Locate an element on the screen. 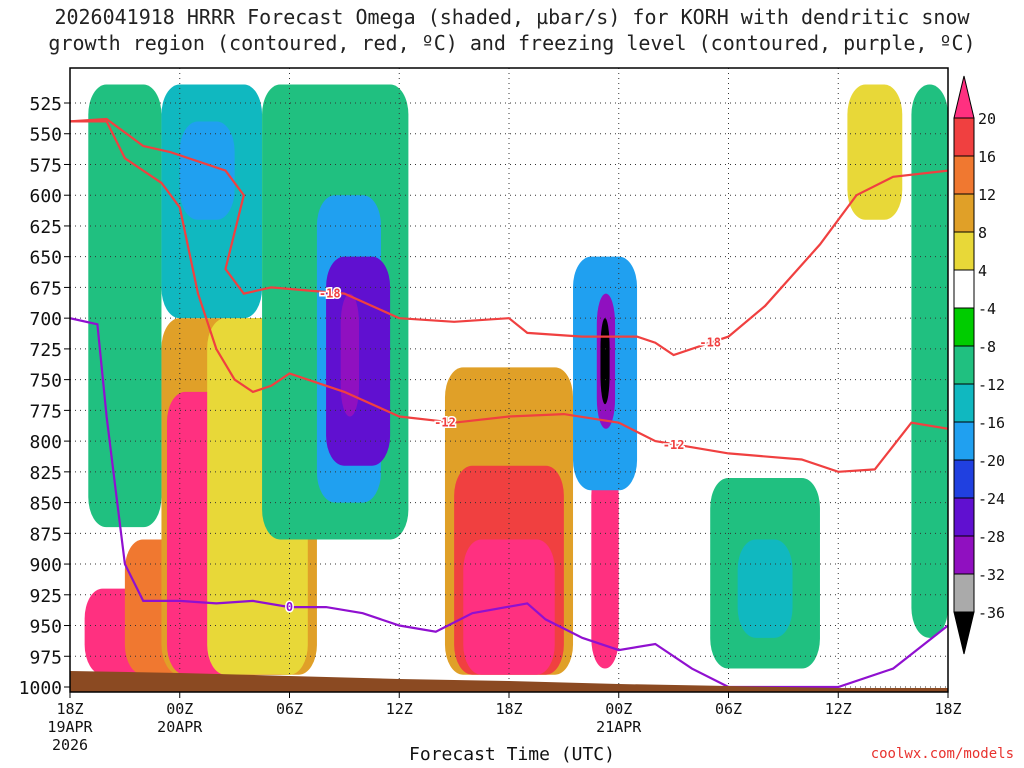 The height and width of the screenshot is (768, 1024). colorbar-label: 12 is located at coordinates (987, 195).